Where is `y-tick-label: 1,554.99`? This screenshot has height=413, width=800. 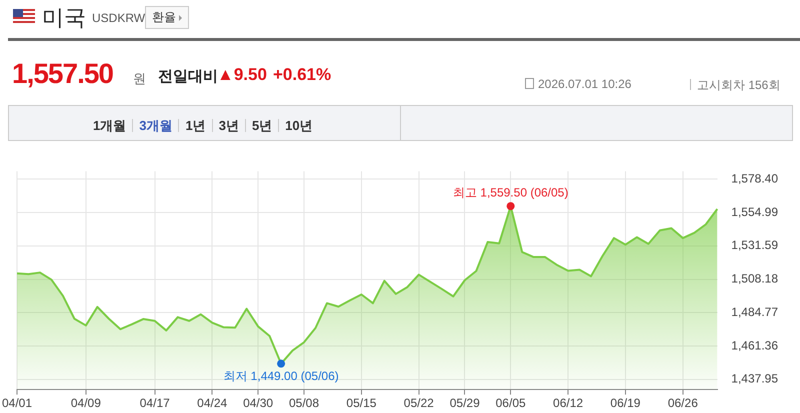 y-tick-label: 1,554.99 is located at coordinates (754, 211).